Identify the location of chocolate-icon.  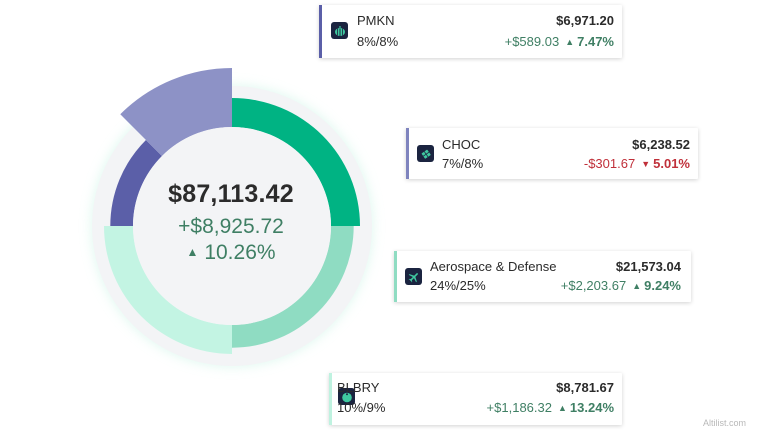
(425, 153).